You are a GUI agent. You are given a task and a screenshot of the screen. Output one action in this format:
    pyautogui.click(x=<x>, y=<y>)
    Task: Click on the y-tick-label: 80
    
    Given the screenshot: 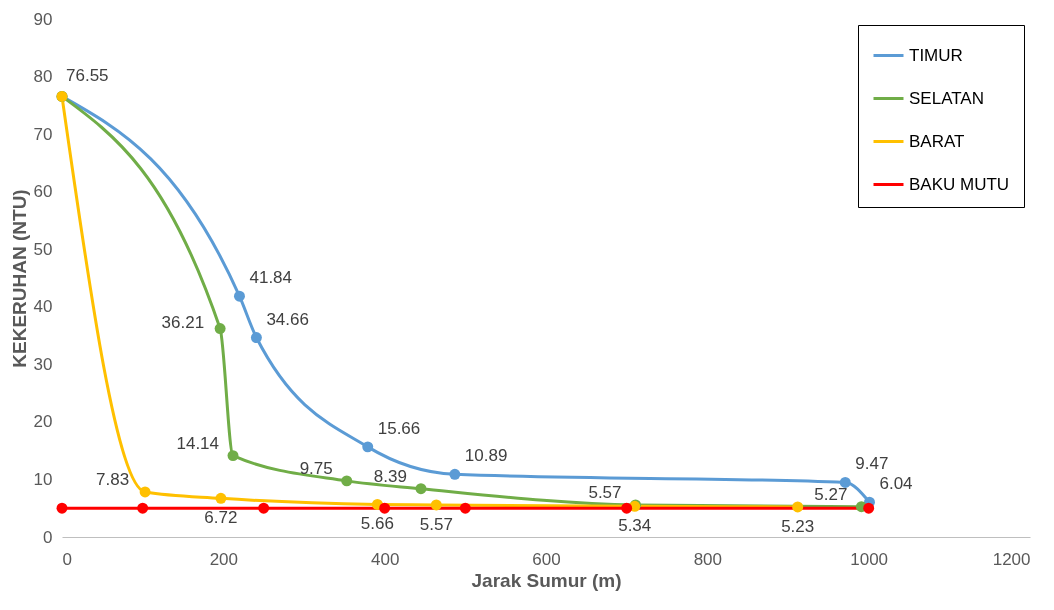 What is the action you would take?
    pyautogui.click(x=43, y=77)
    